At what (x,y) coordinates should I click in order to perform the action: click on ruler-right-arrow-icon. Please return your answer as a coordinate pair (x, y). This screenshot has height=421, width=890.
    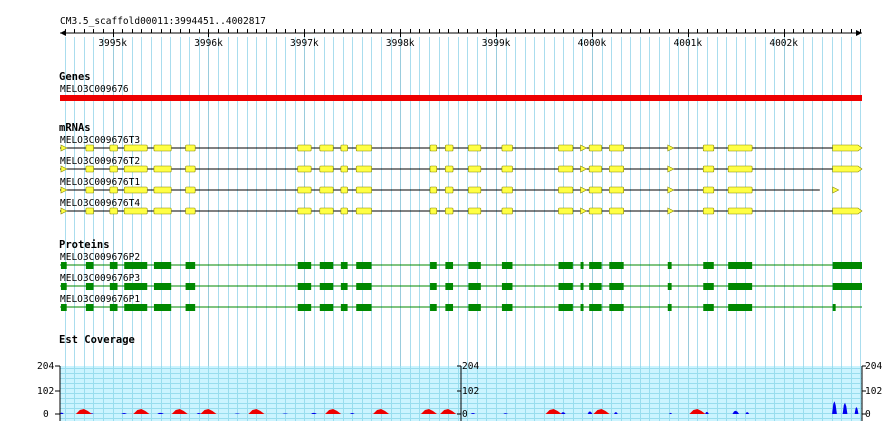
    Looking at the image, I should click on (859, 33).